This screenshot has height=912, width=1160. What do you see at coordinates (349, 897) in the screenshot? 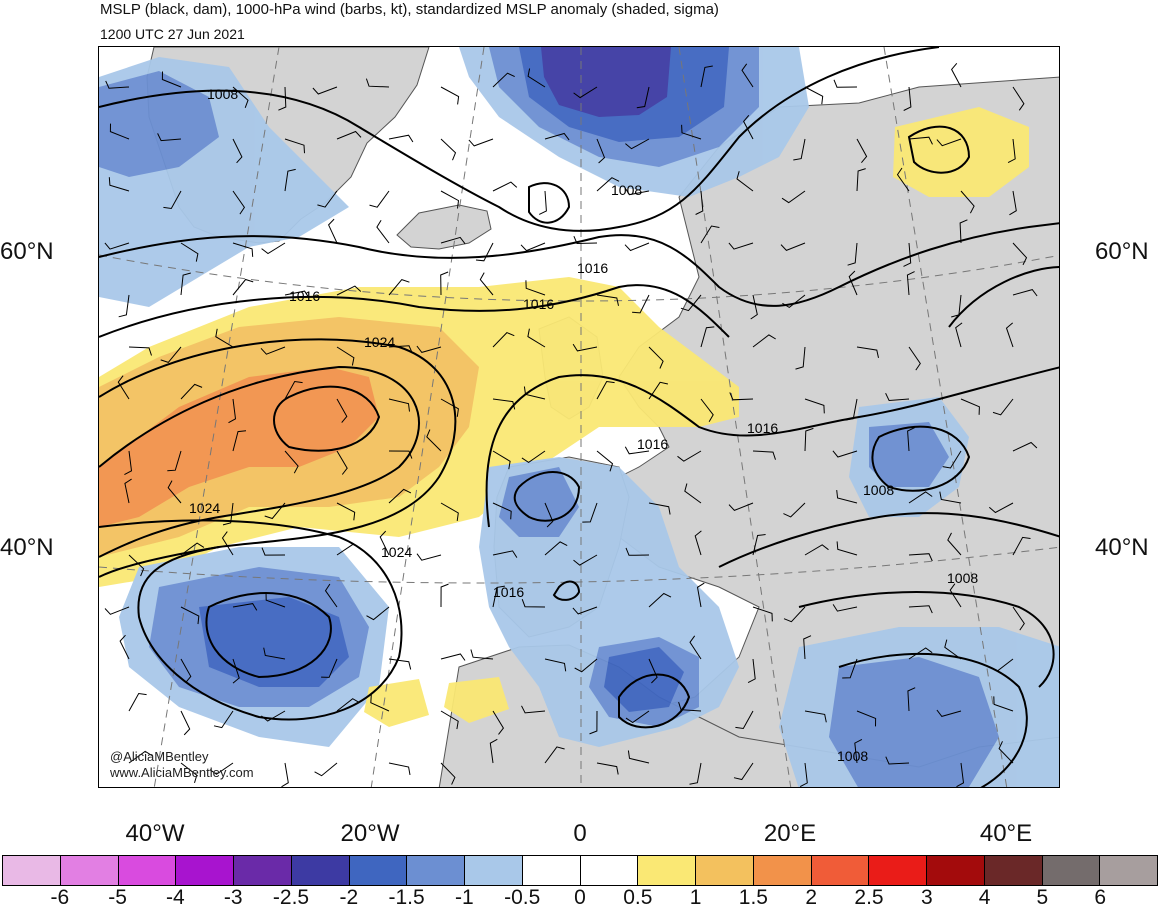
I see `colorbar-tick-label: -2` at bounding box center [349, 897].